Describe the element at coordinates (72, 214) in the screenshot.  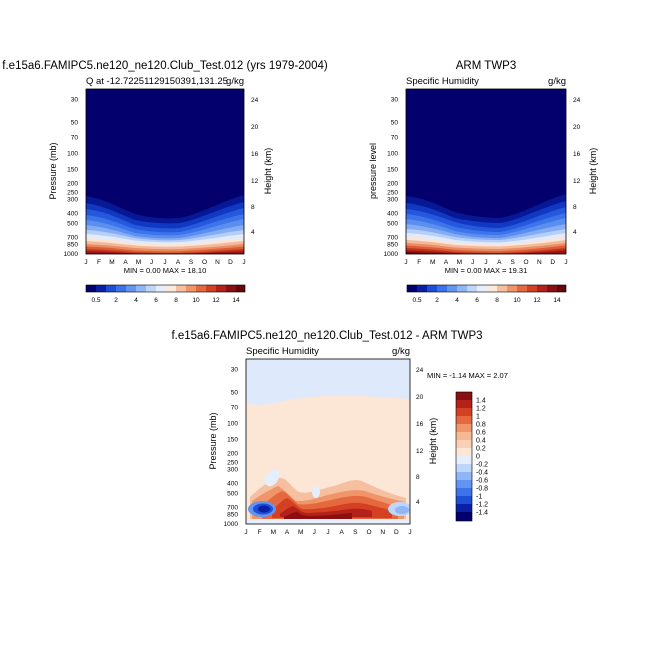
I see `panel-a-ytick-400: 400` at that location.